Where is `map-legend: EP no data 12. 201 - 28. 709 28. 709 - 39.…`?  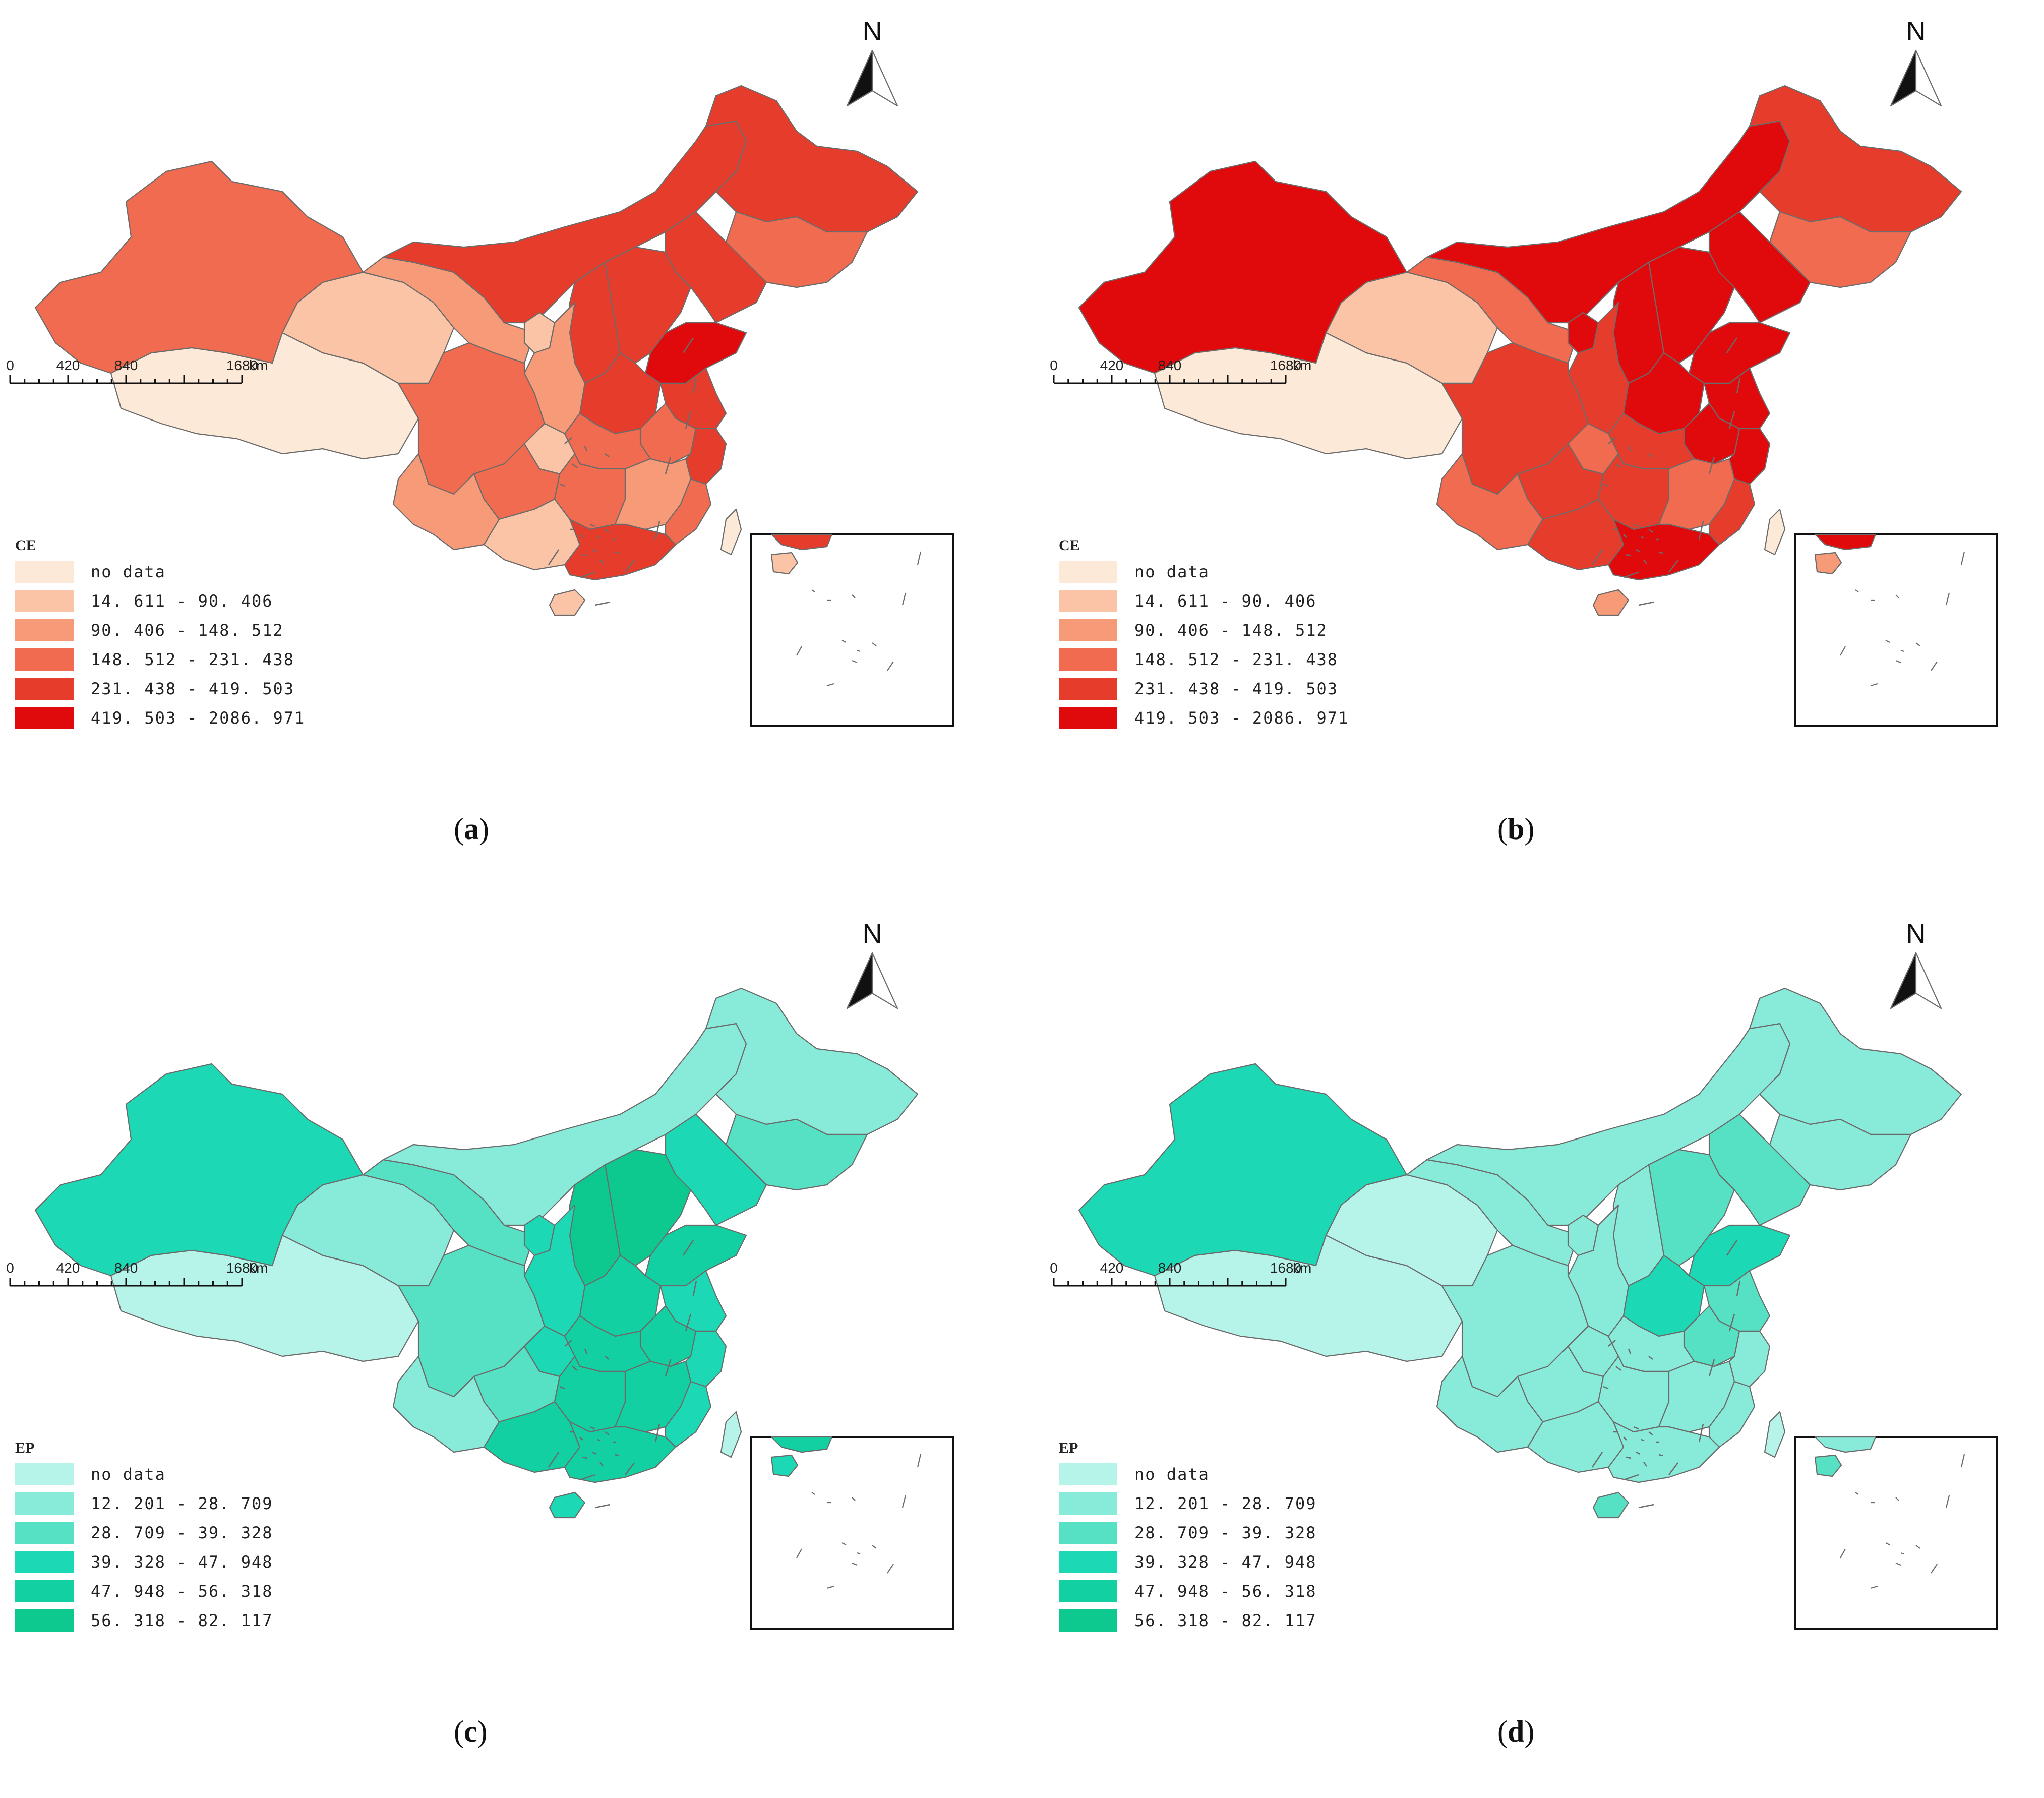
map-legend: EP no data 12. 201 - 28. 709 28. 709 - 39.… is located at coordinates (1188, 1537).